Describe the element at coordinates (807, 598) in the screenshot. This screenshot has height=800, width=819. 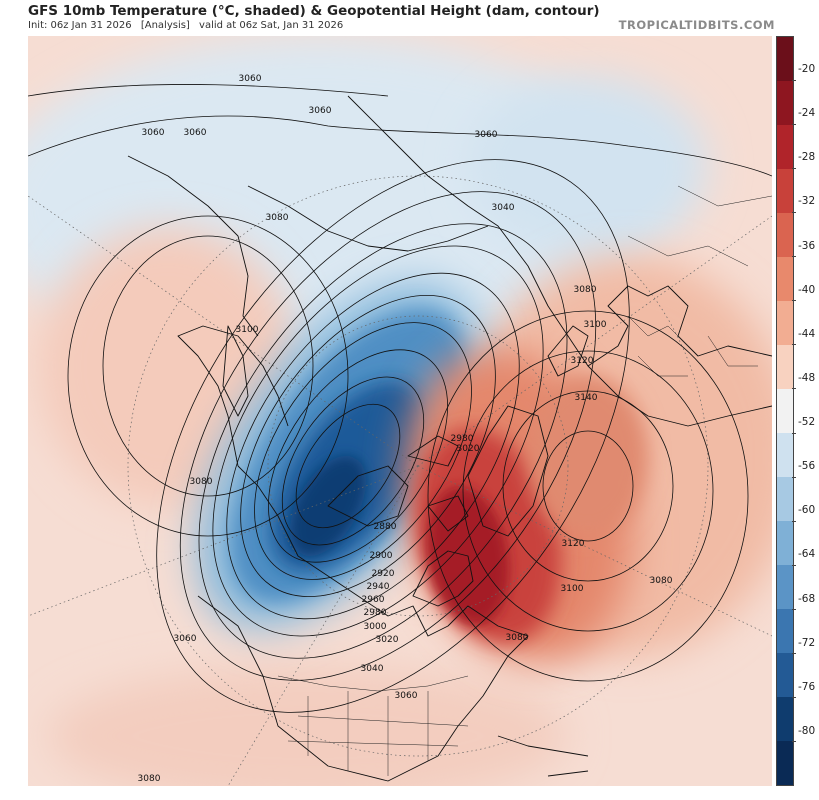
I see `colorbar-label: -68` at that location.